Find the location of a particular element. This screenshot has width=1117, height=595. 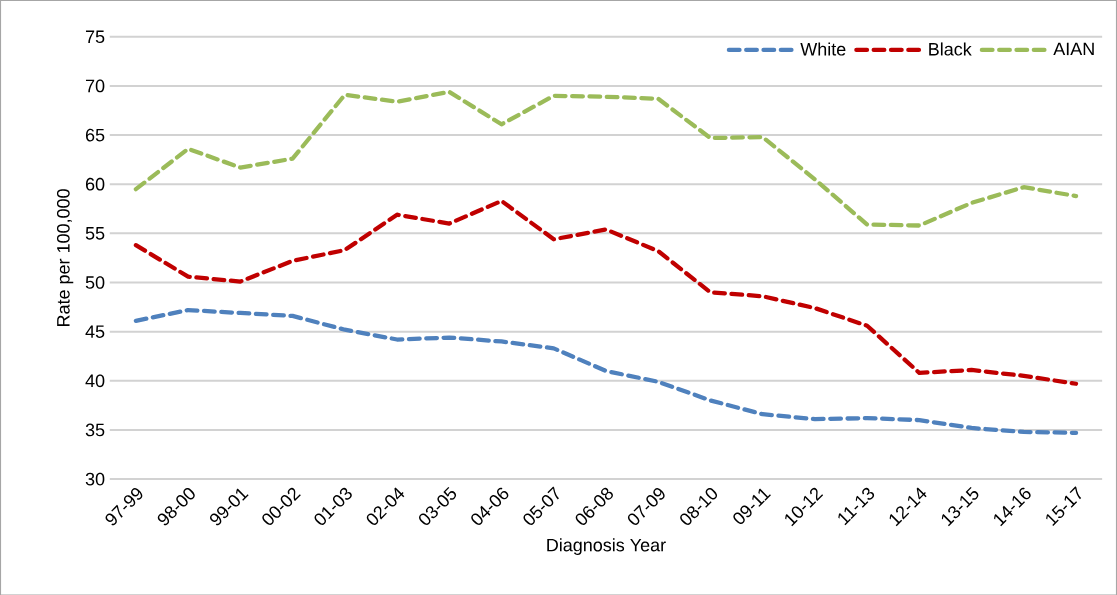

y-tick-label: 60 is located at coordinates (95, 184).